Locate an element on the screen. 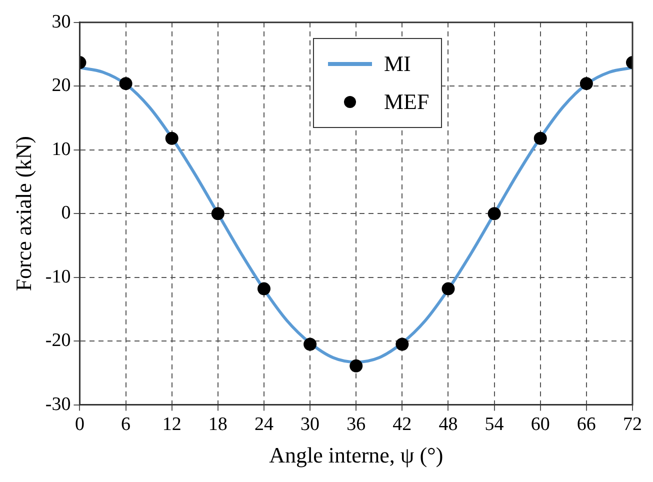 Image resolution: width=653 pixels, height=482 pixels. x-tick-label: 12 is located at coordinates (172, 425).